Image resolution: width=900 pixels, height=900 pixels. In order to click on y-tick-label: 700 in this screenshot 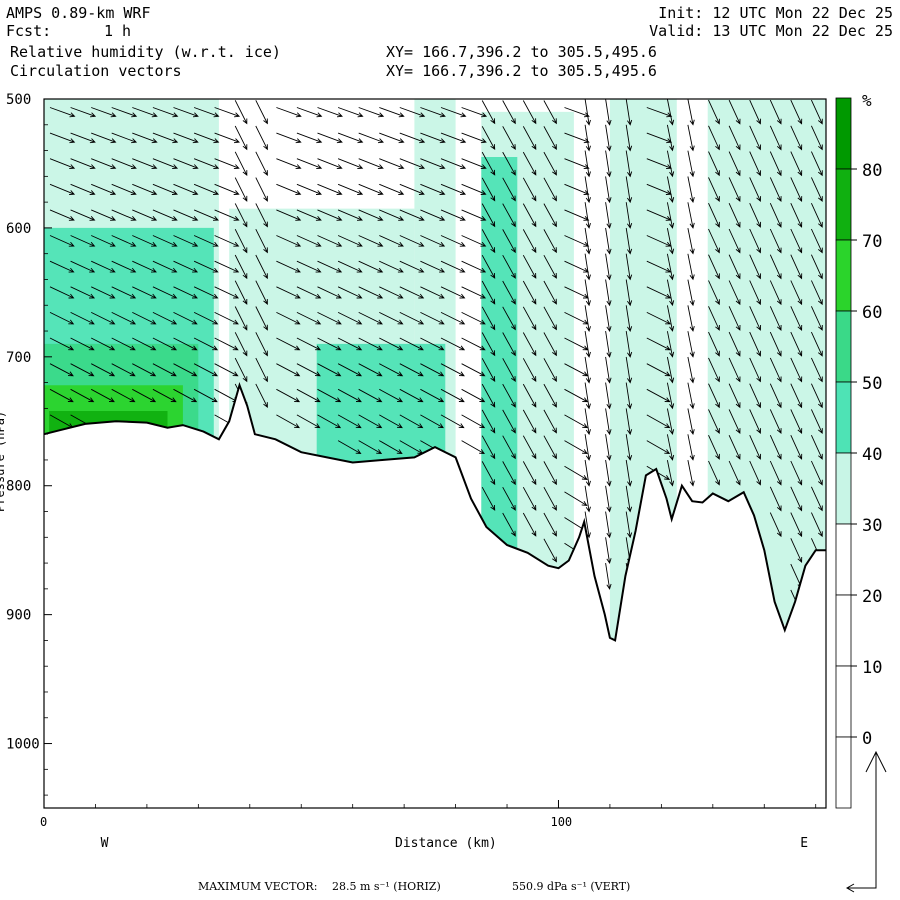, I will do `click(18, 358)`.